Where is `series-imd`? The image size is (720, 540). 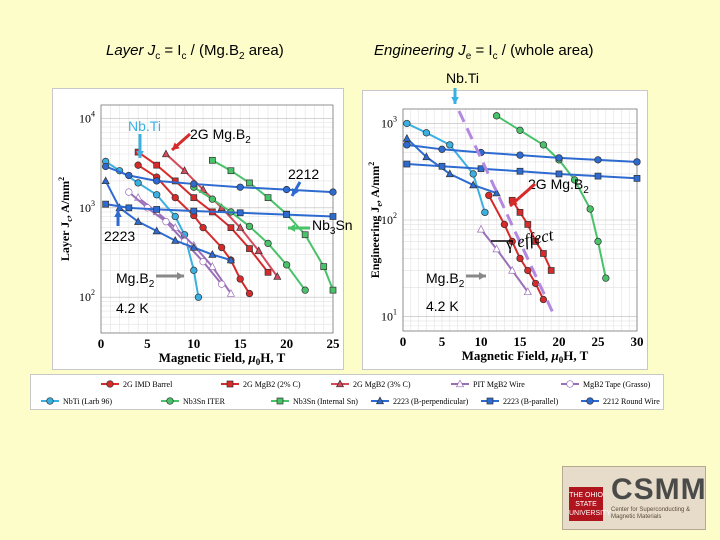 series-imd is located at coordinates (516, 247).